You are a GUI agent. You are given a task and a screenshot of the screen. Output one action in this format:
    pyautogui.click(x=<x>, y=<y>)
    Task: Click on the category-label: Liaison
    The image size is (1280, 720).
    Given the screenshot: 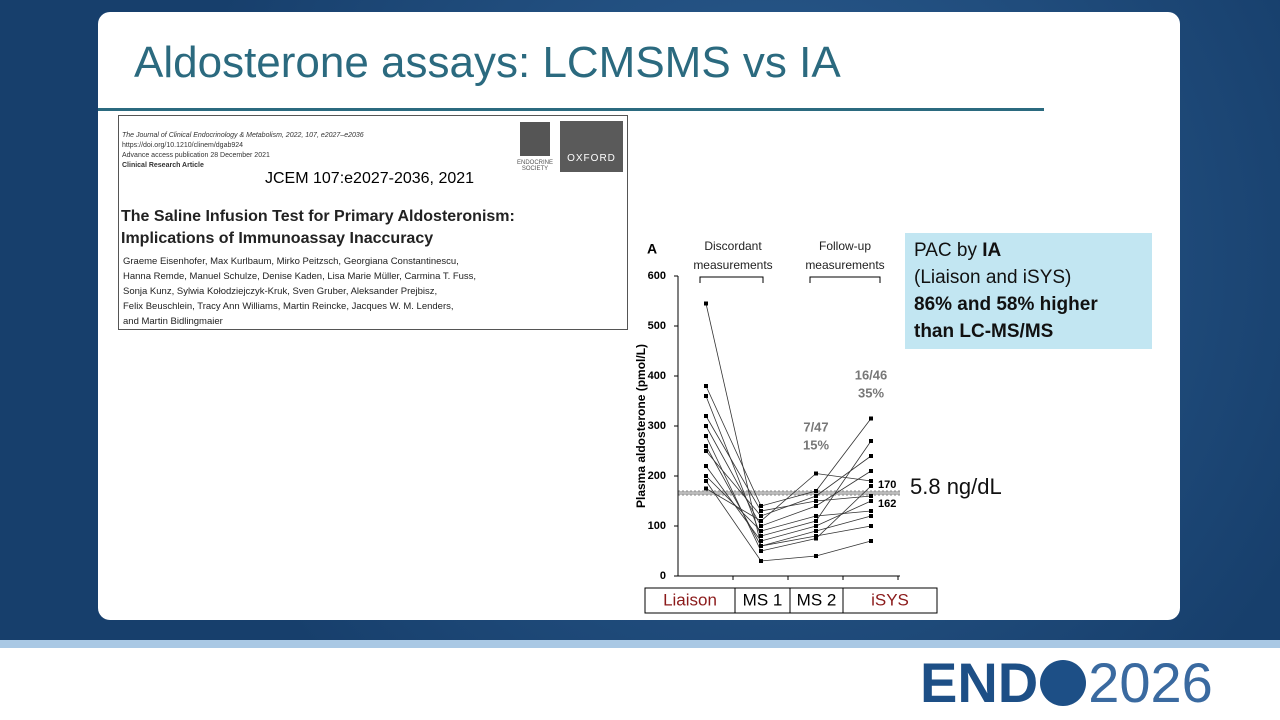 What is the action you would take?
    pyautogui.click(x=690, y=599)
    